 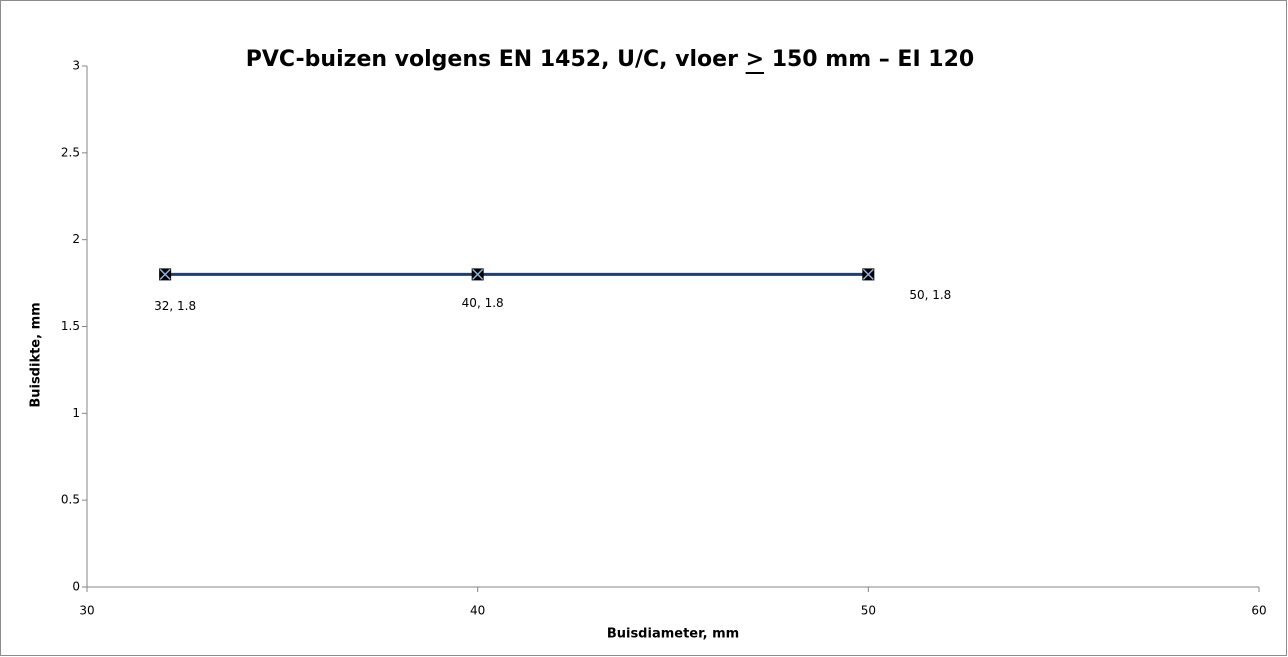 I want to click on x-tick-label: 40, so click(x=477, y=611).